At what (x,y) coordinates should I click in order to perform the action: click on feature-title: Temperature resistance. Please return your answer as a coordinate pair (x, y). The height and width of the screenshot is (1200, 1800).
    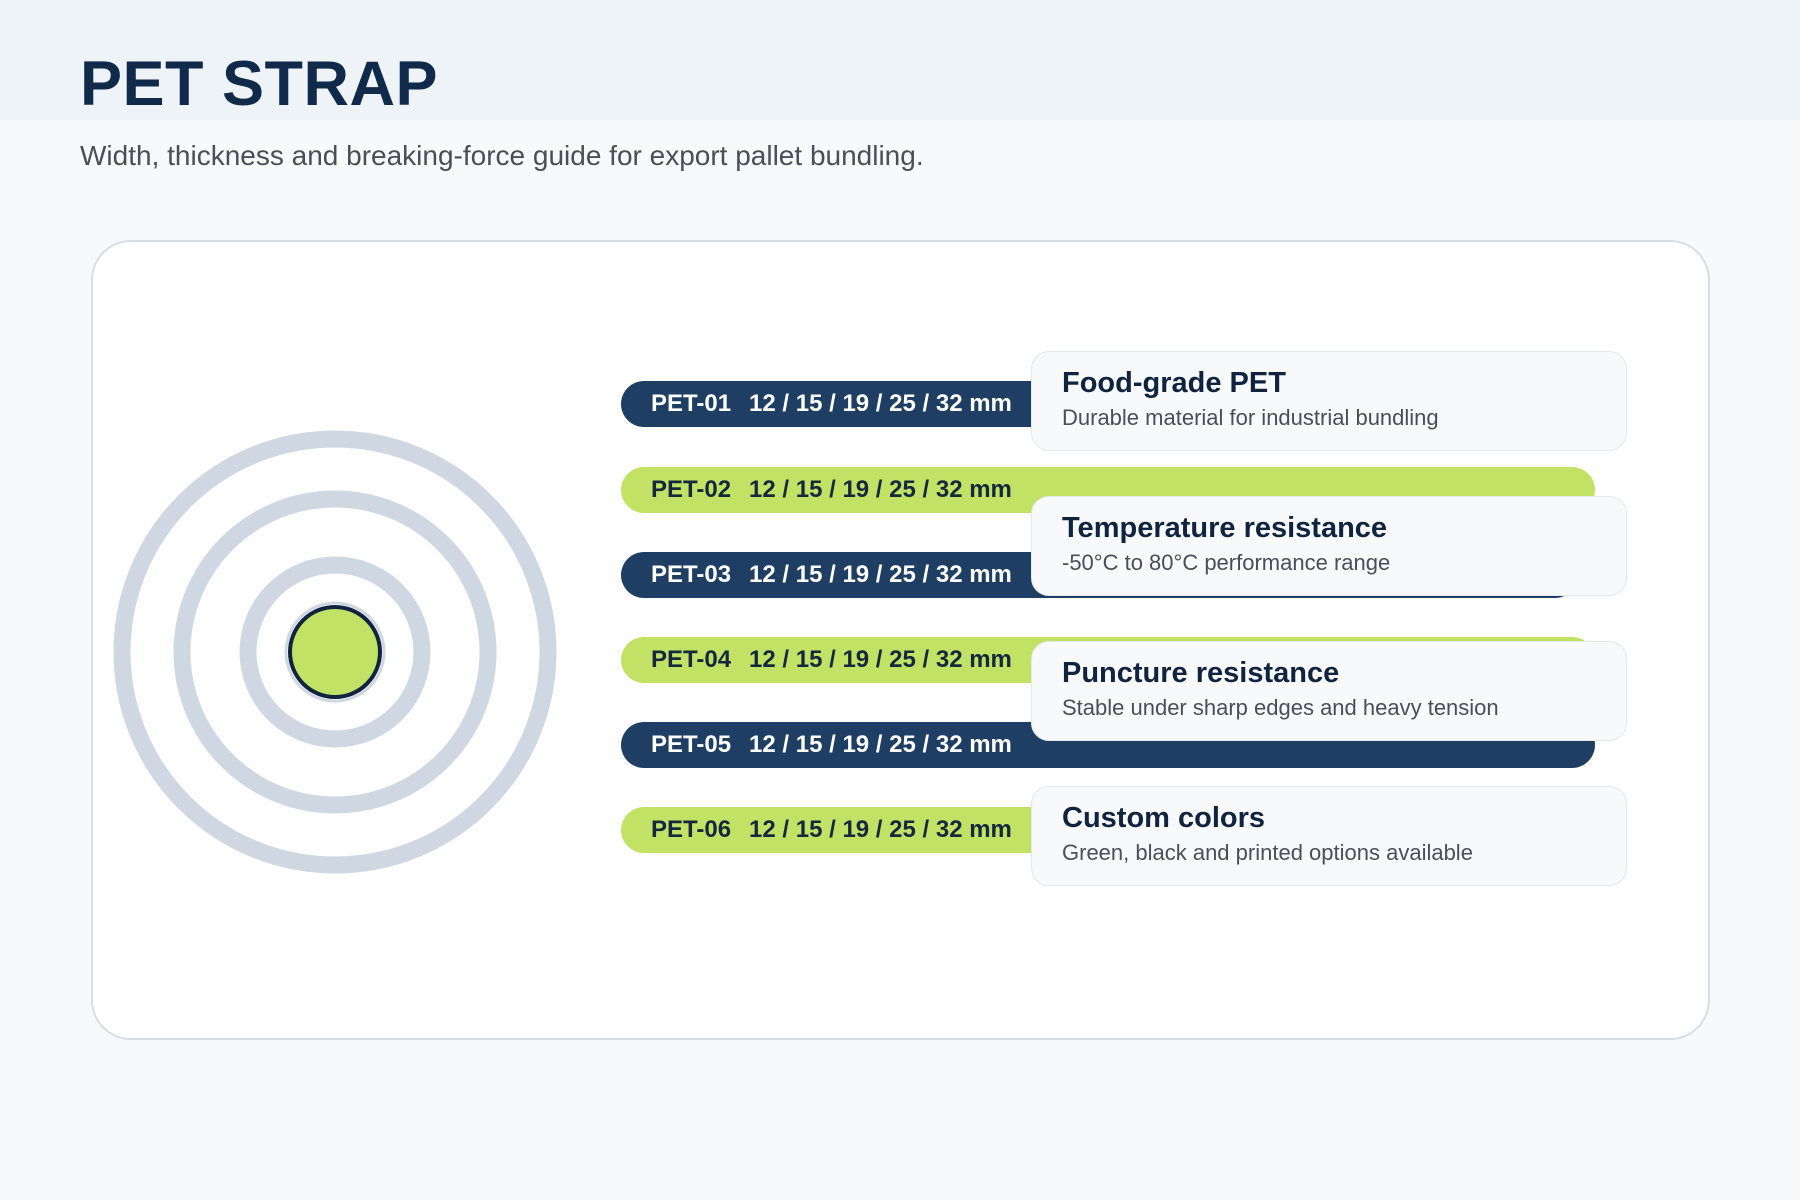
    Looking at the image, I should click on (1225, 528).